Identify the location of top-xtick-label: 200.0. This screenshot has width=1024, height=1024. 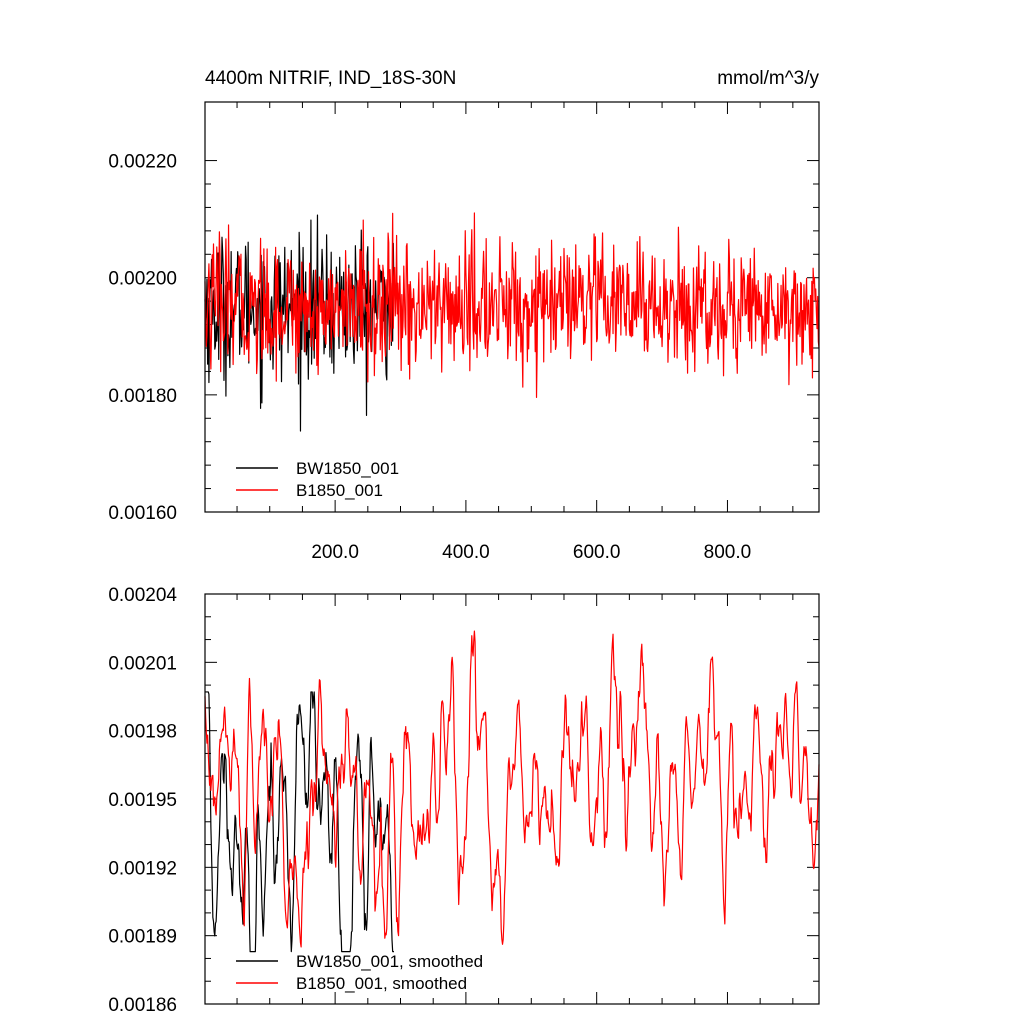
(335, 552).